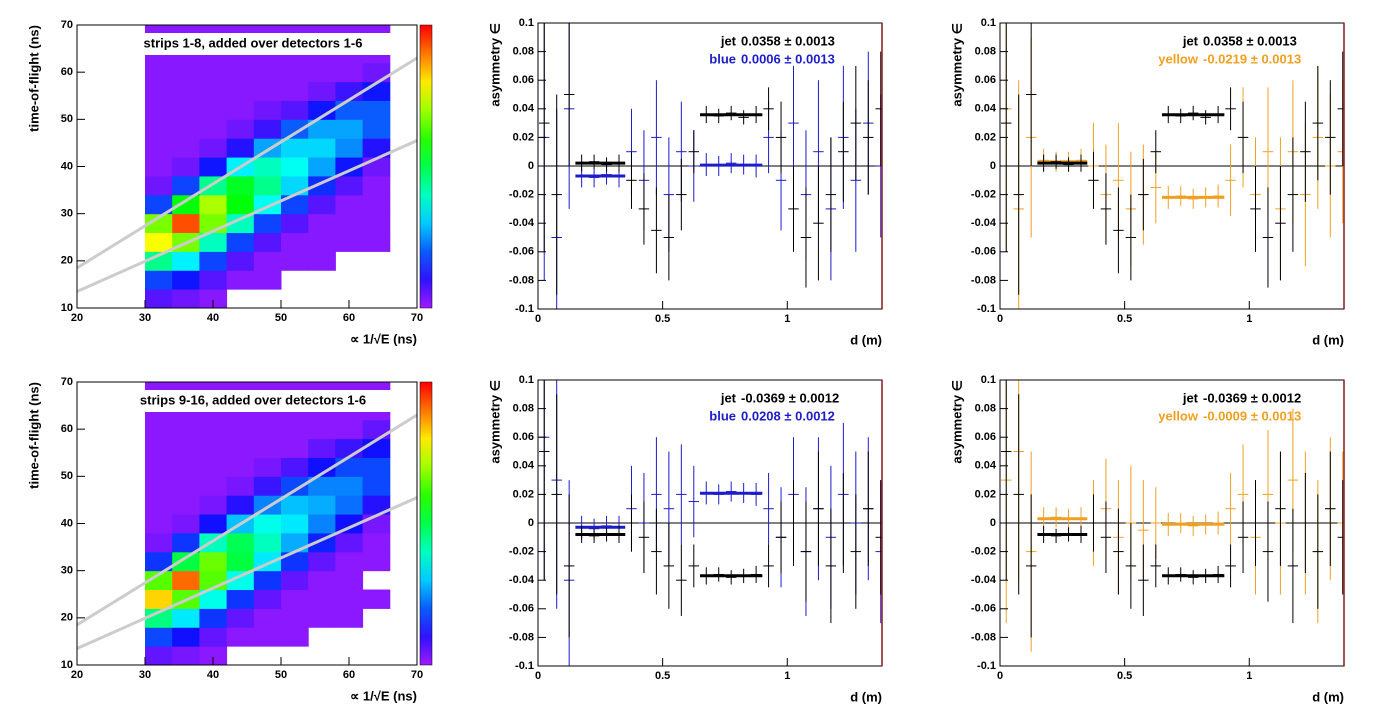 This screenshot has width=1385, height=714. I want to click on y-tick-label: 0.06, so click(523, 80).